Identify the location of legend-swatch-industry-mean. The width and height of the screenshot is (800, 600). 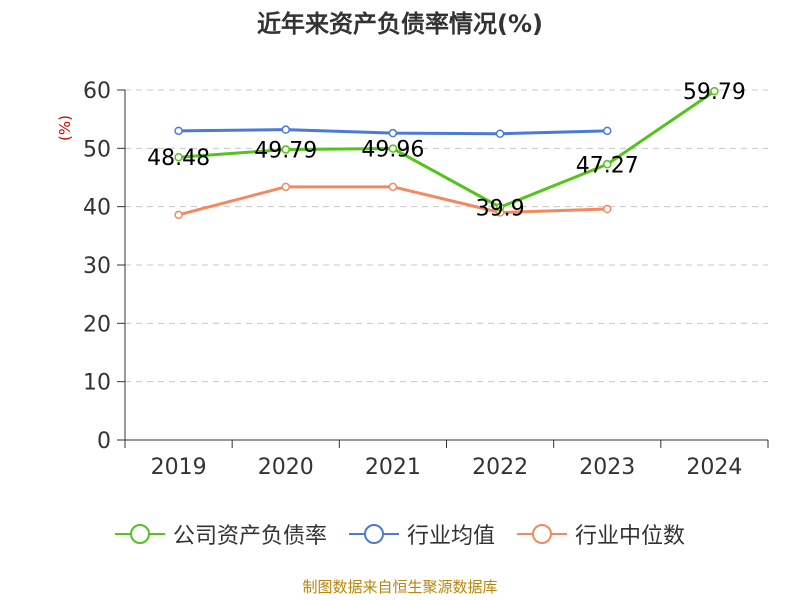
(373, 534).